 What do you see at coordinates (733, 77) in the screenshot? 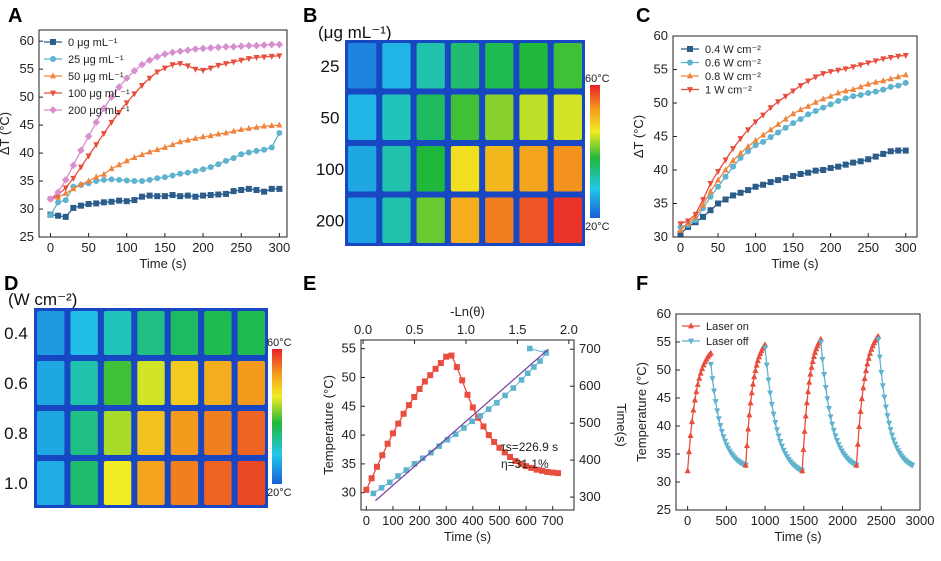
I see `legend-label: 0.8 W cm⁻²` at bounding box center [733, 77].